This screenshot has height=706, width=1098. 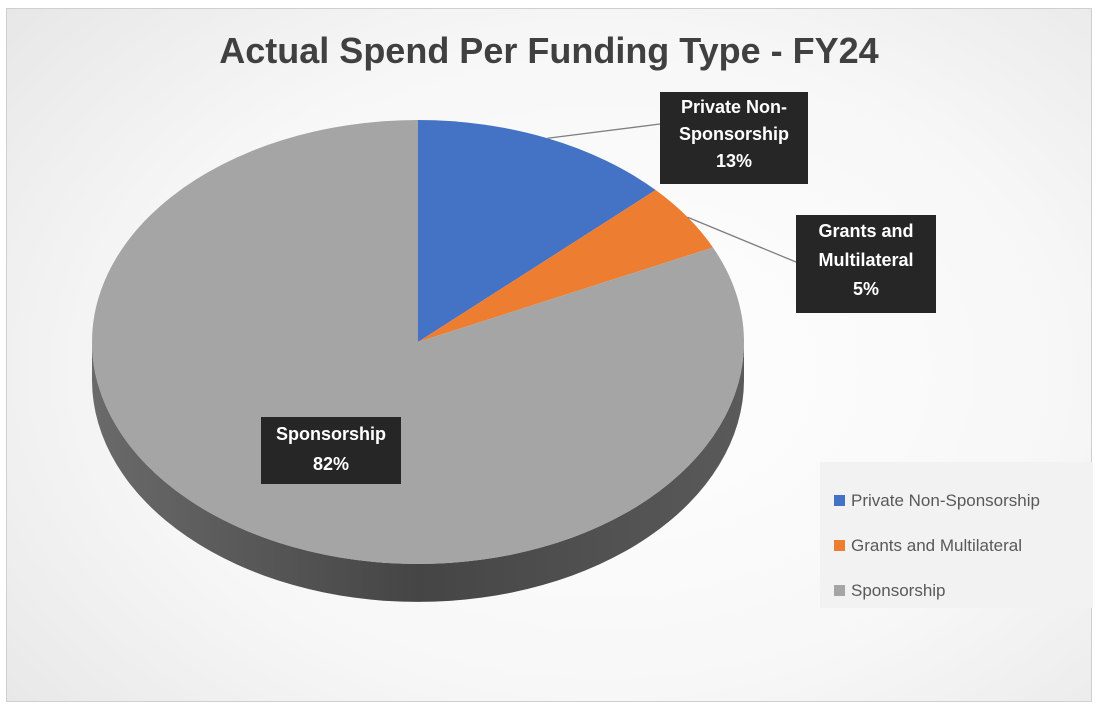 I want to click on data-label-value: 82%, so click(x=331, y=464).